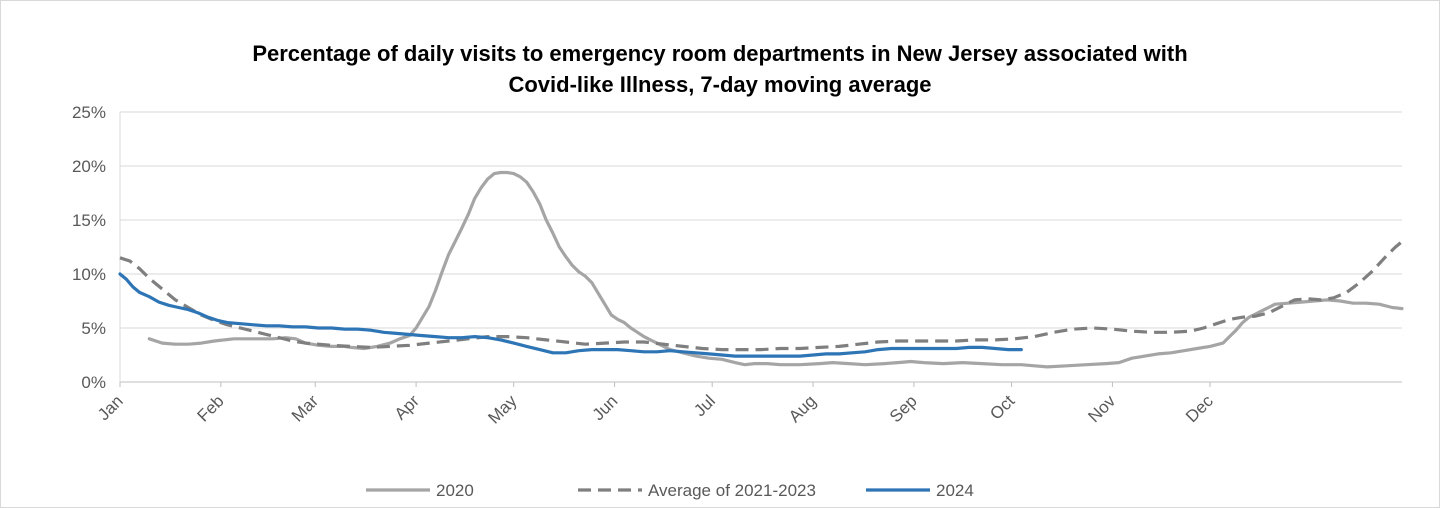  Describe the element at coordinates (955, 490) in the screenshot. I see `legend-label-2: 2024` at that location.